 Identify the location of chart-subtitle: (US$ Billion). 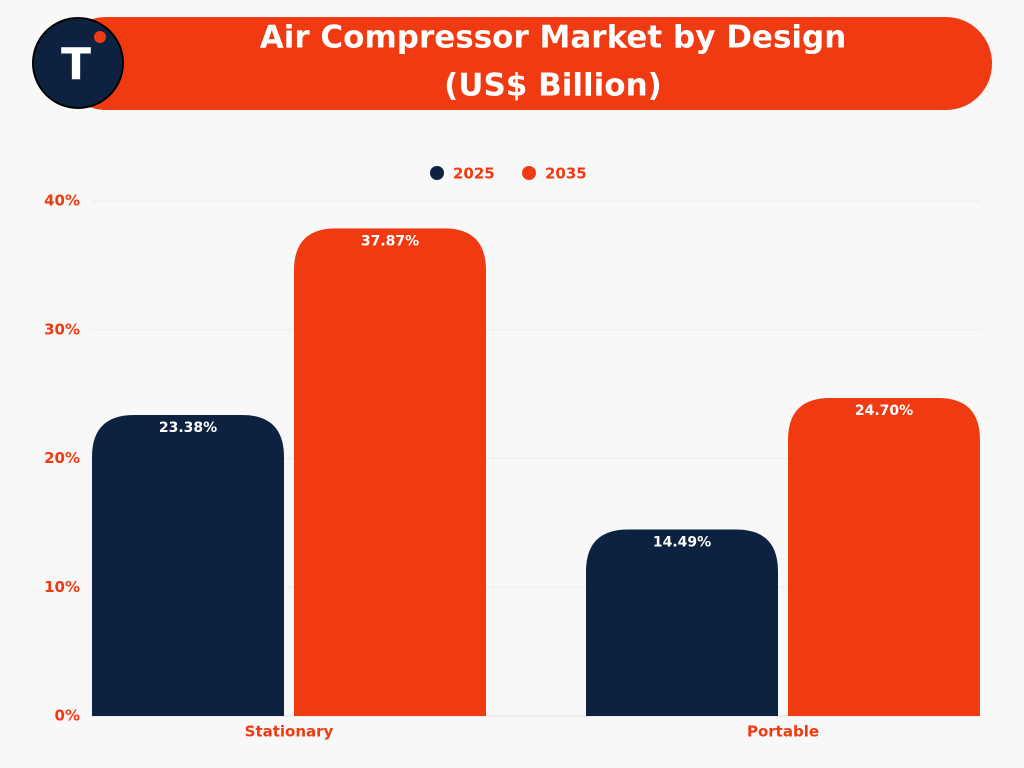
(553, 86).